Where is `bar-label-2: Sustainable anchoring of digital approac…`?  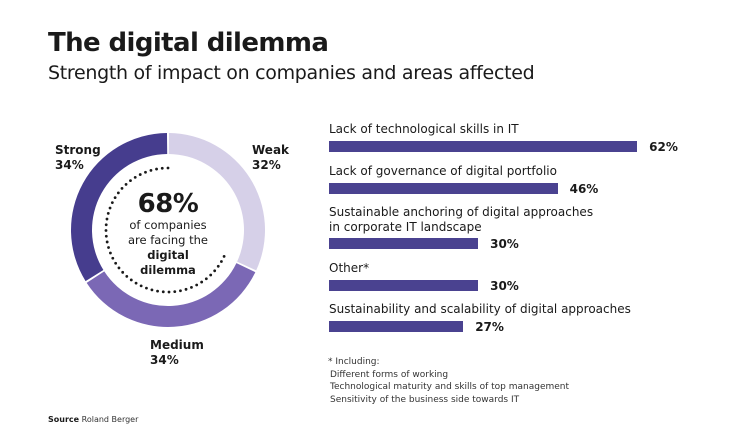
bar-label-2: Sustainable anchoring of digital approac… is located at coordinates (461, 220).